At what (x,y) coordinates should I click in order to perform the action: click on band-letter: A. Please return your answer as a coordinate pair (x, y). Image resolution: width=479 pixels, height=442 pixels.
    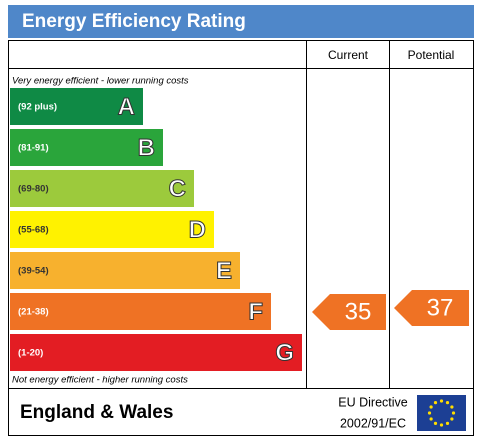
    Looking at the image, I should click on (126, 106).